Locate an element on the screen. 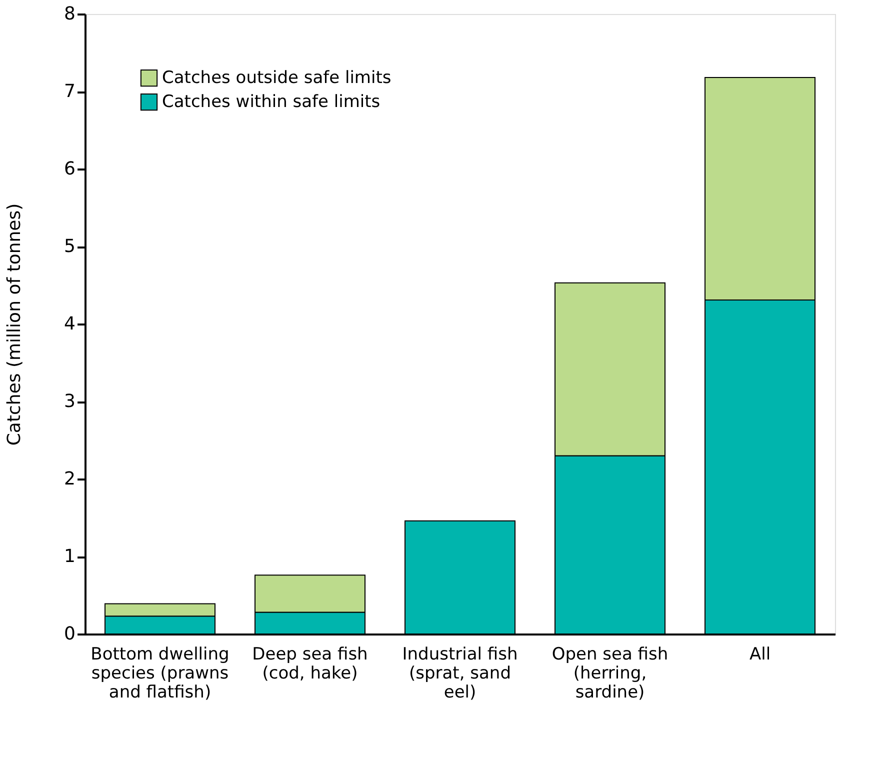 The image size is (877, 765). x-tick-label: All is located at coordinates (760, 654).